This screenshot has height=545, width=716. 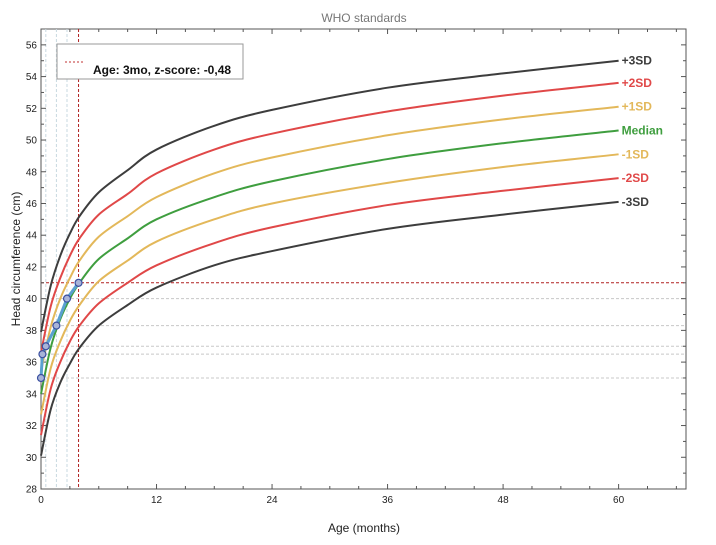 I want to click on series-label: -2SD, so click(x=636, y=178).